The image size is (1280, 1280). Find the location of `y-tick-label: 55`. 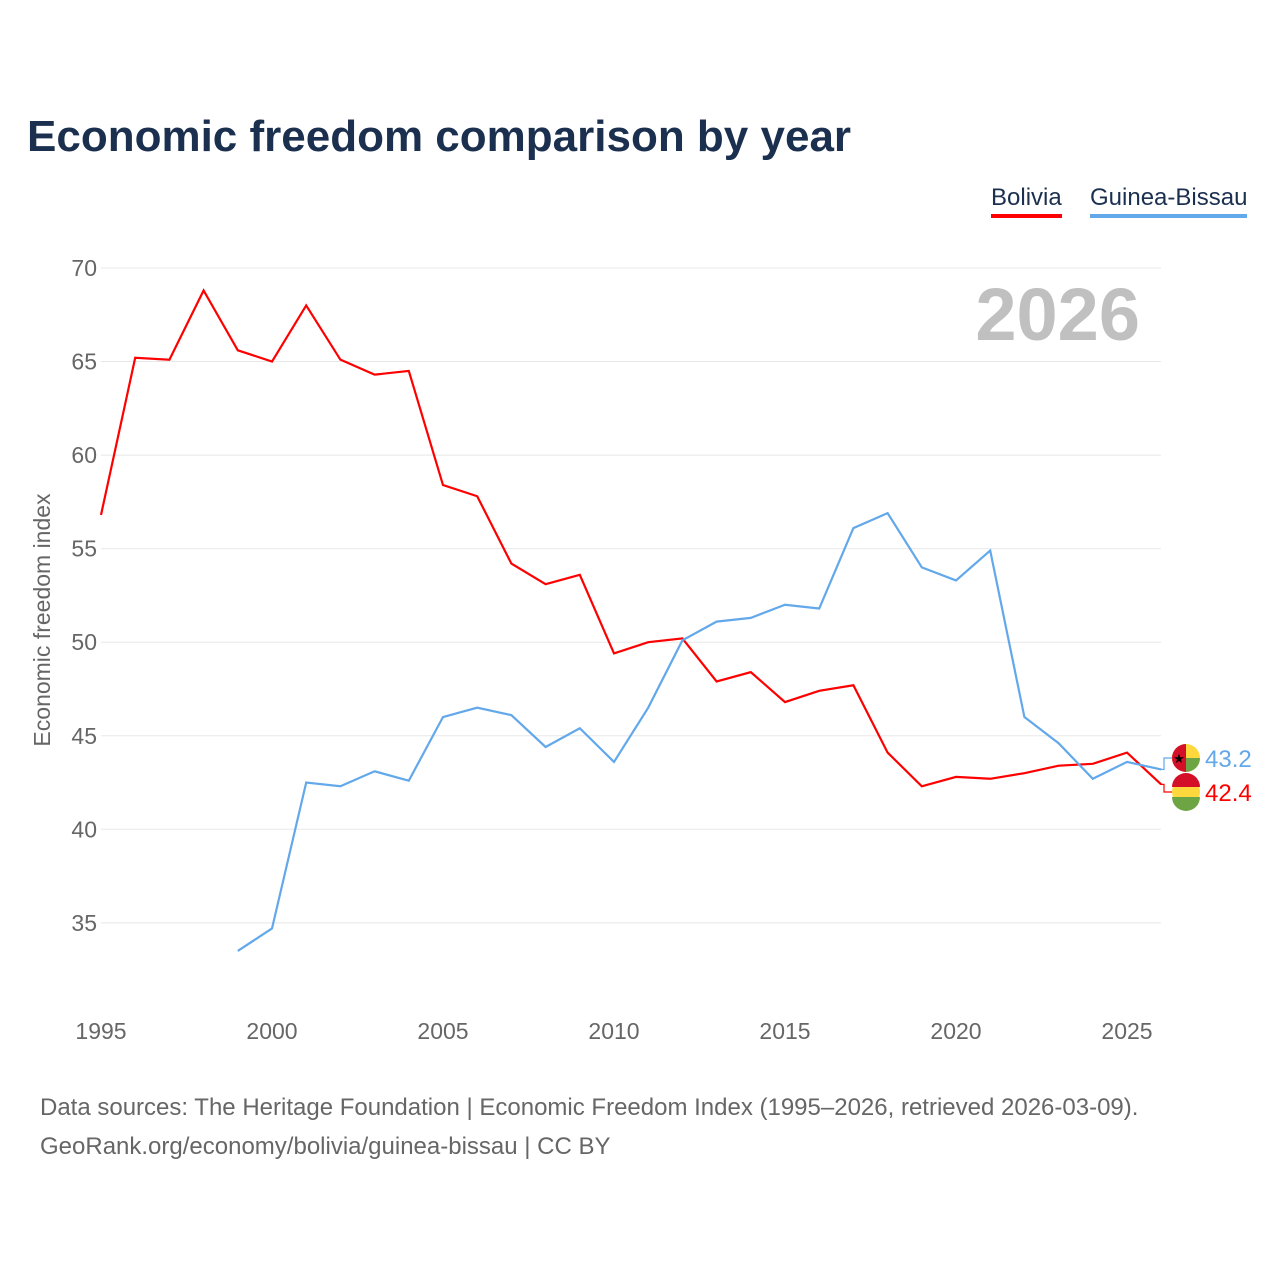

y-tick-label: 55 is located at coordinates (84, 549).